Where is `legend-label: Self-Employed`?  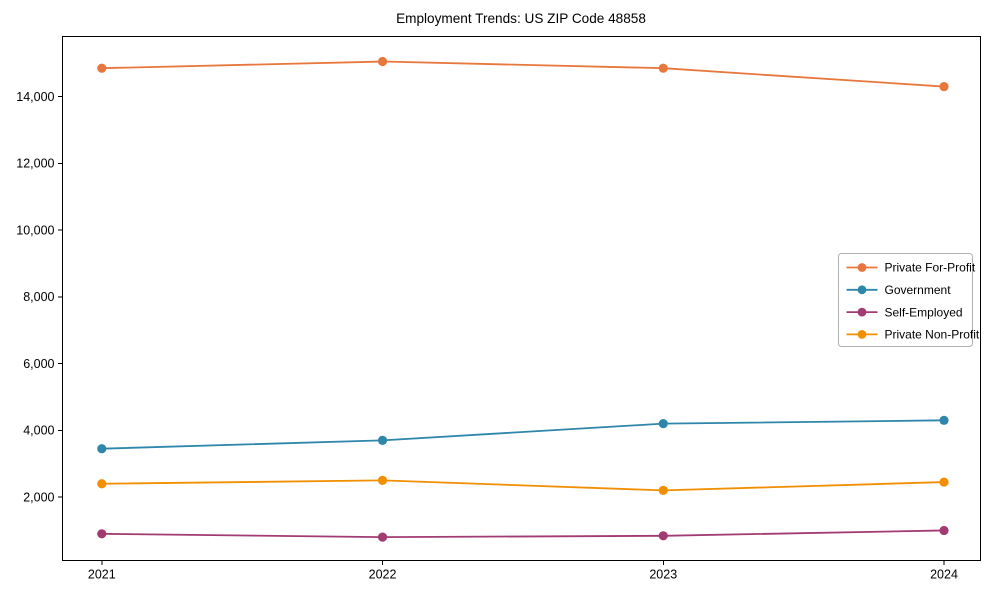
legend-label: Self-Employed is located at coordinates (924, 312).